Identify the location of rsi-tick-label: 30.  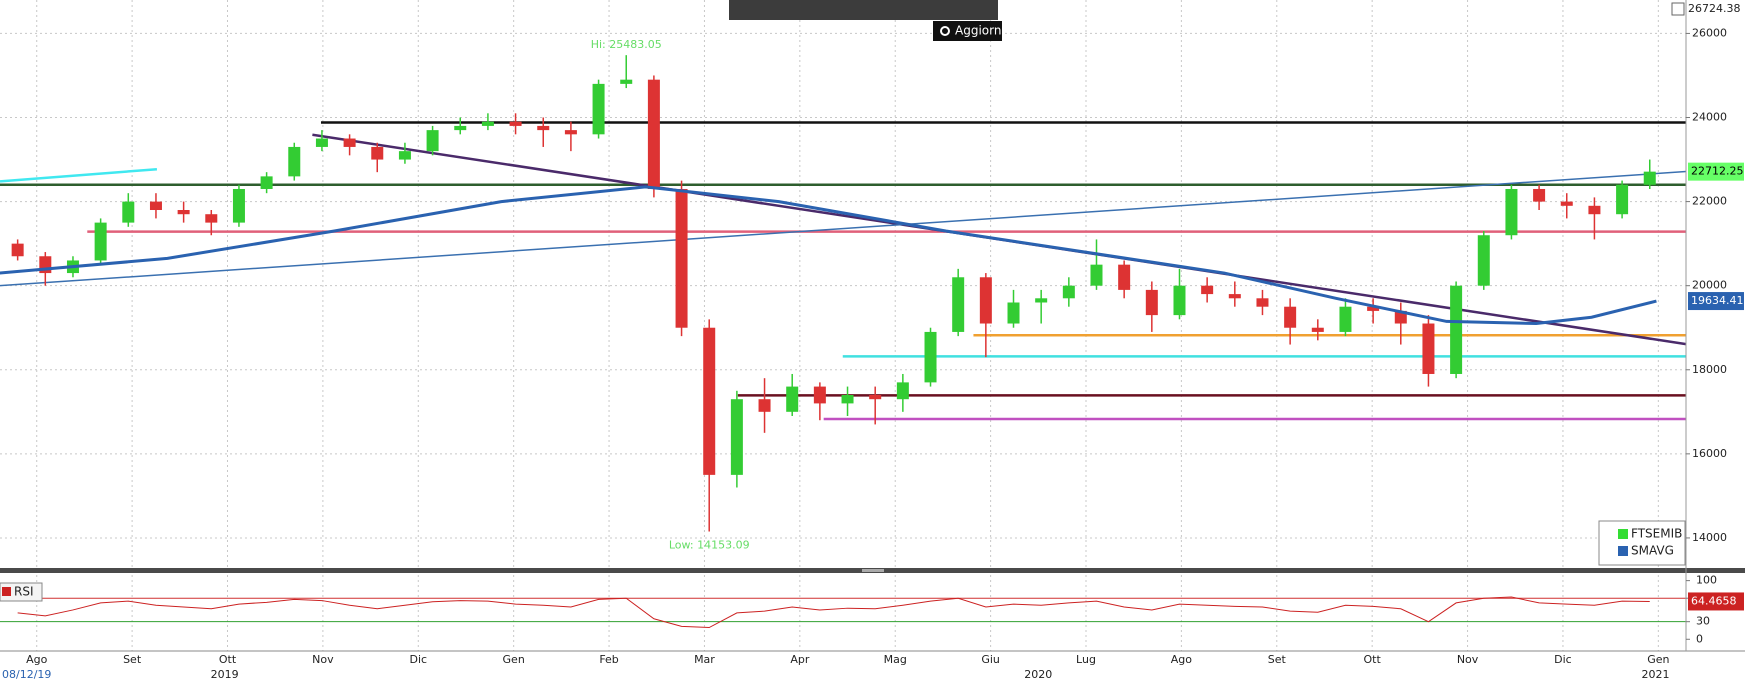
(1703, 621).